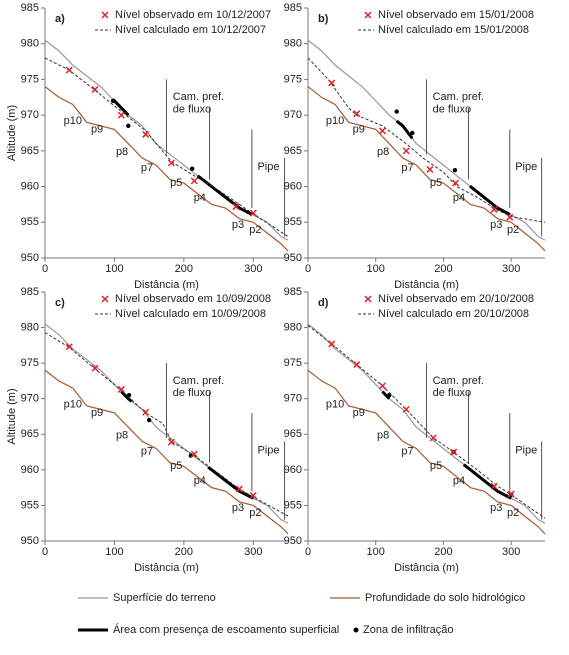  Describe the element at coordinates (408, 630) in the screenshot. I see `legend-label: Zona de infiltração` at that location.